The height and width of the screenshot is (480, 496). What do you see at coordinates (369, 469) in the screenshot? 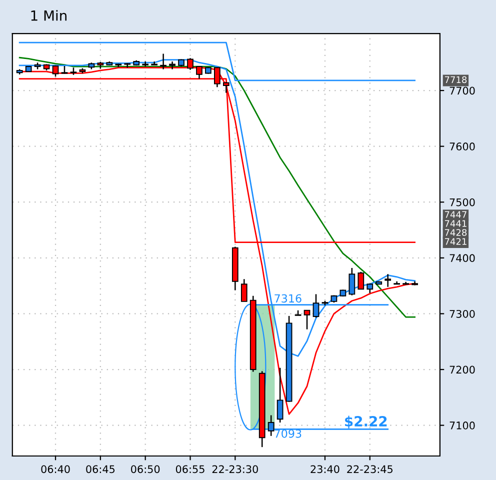
I see `x-tick-label: 22-23:45` at bounding box center [369, 469].